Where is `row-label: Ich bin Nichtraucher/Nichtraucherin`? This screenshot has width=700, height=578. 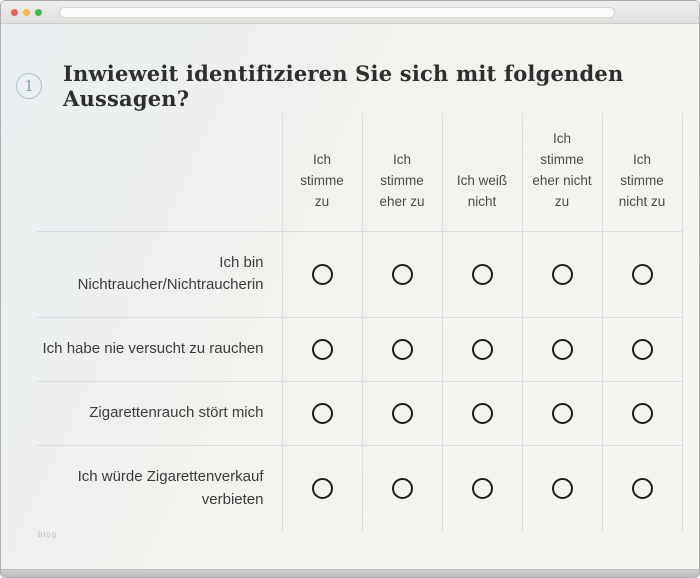 row-label: Ich bin Nichtraucher/Nichtraucherin is located at coordinates (159, 274).